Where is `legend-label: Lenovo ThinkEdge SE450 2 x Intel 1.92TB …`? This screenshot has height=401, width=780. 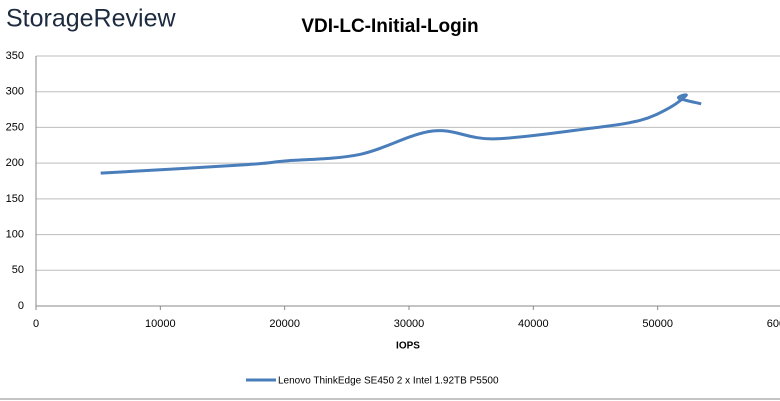 legend-label: Lenovo ThinkEdge SE450 2 x Intel 1.92TB … is located at coordinates (388, 381).